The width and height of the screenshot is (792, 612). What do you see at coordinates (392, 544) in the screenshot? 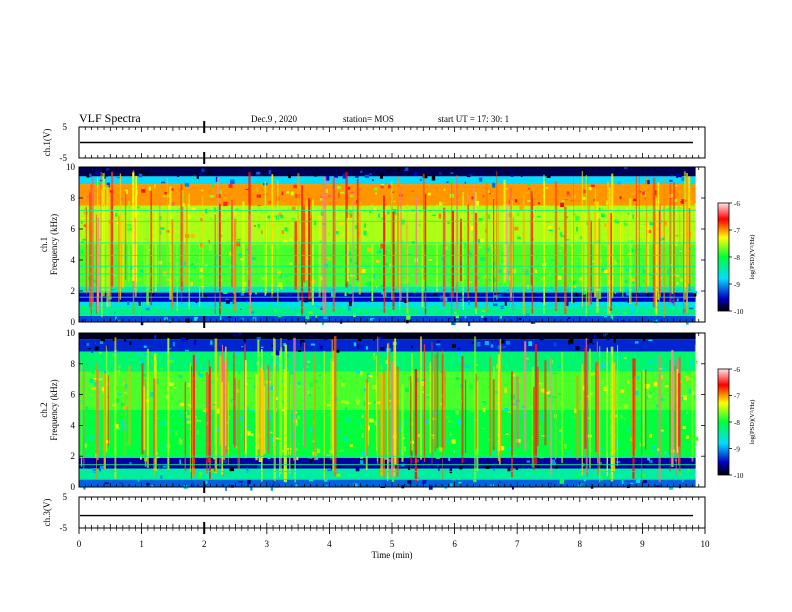
I see `x-tick-label: 5` at bounding box center [392, 544].